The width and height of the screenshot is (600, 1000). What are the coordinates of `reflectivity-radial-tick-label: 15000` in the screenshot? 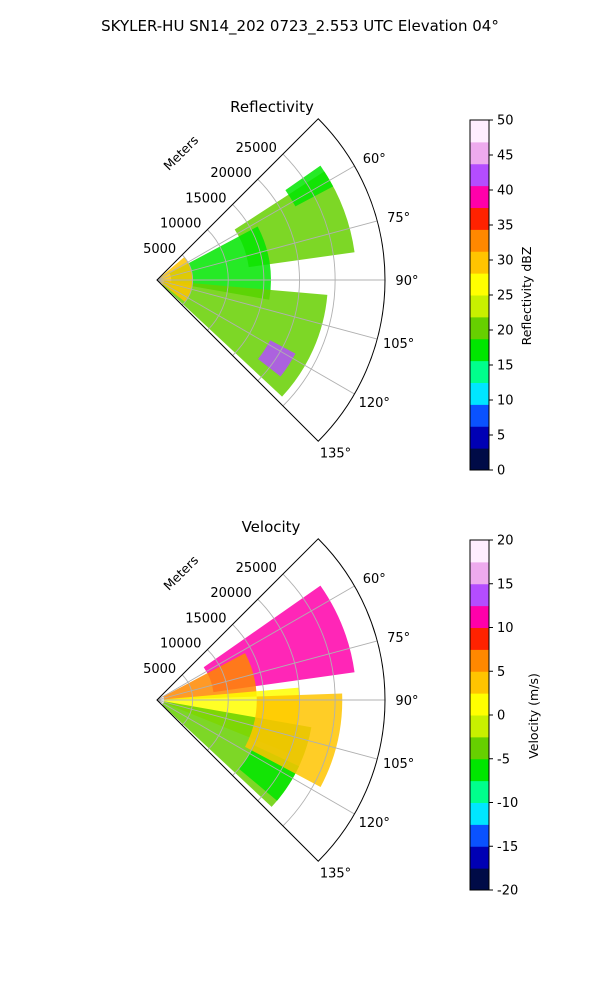 It's located at (205, 198).